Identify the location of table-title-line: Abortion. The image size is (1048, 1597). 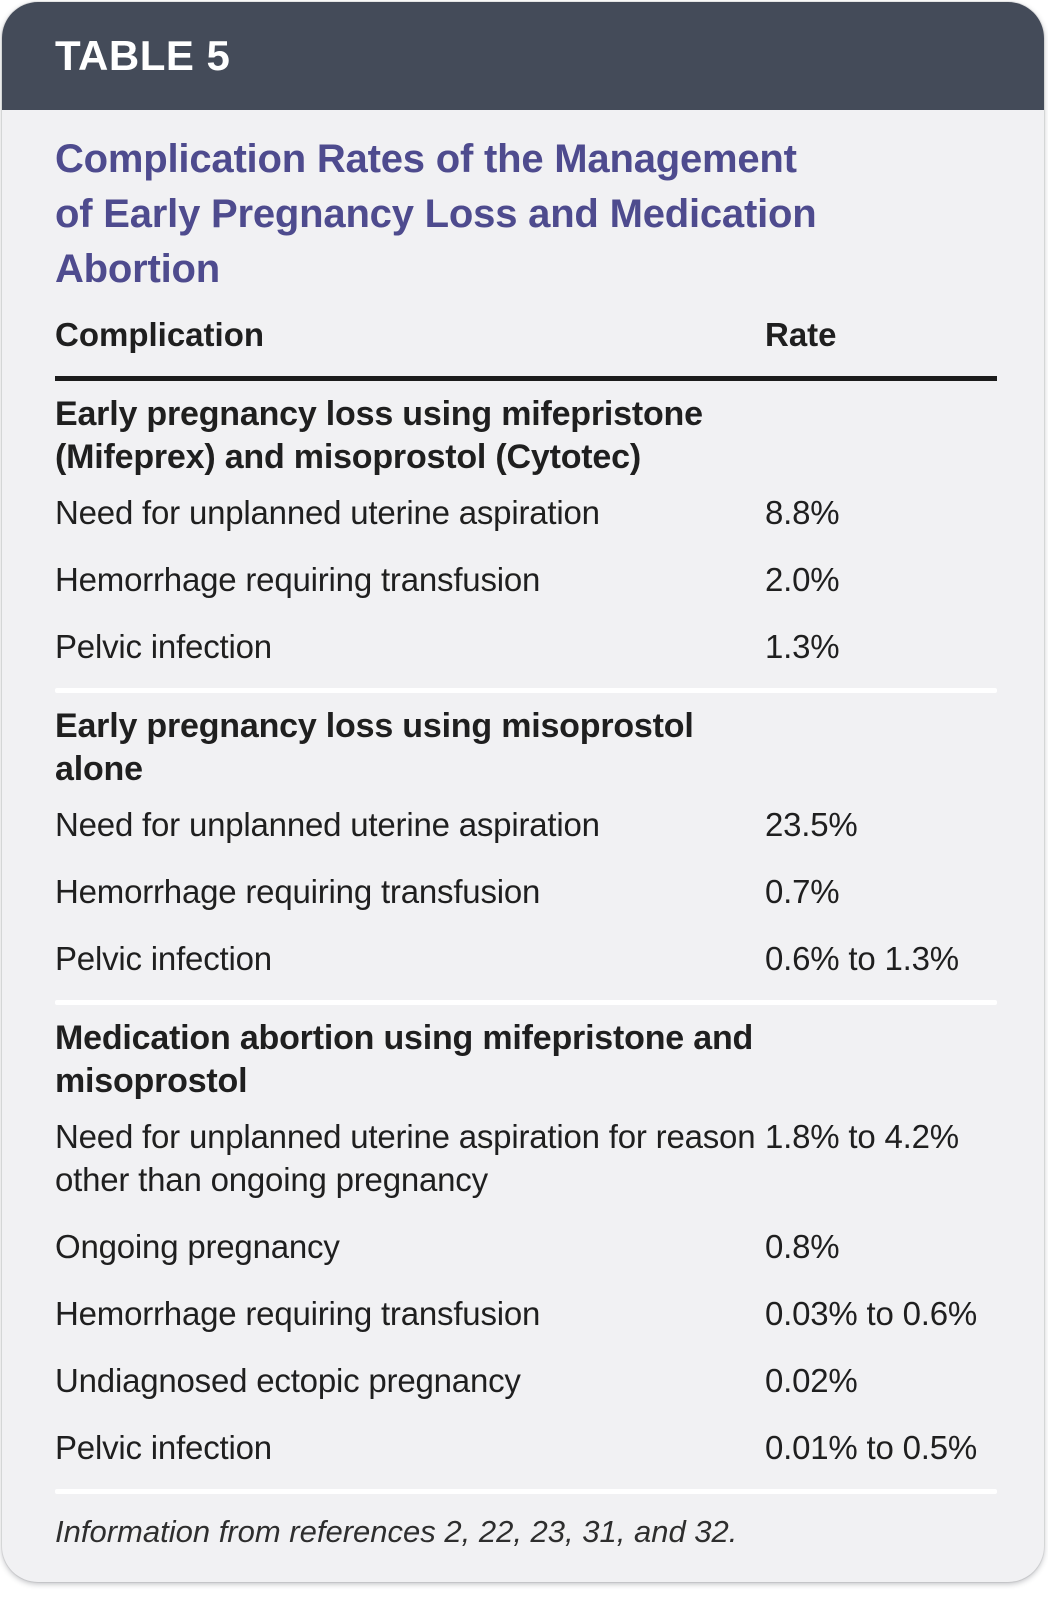
(138, 269).